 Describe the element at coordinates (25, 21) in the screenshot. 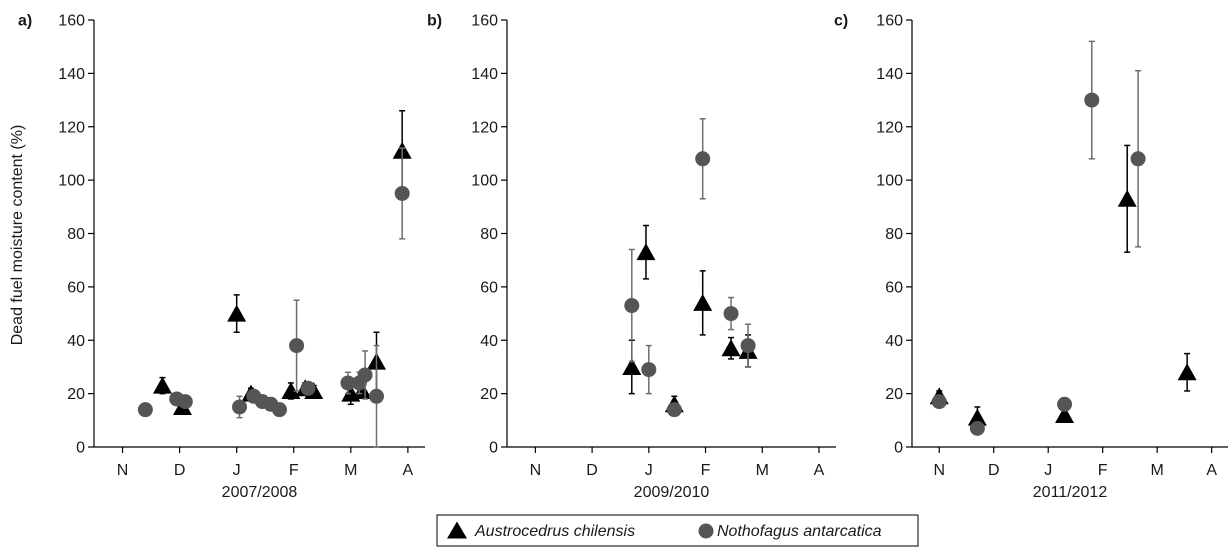

I see `panel-letter: a)` at that location.